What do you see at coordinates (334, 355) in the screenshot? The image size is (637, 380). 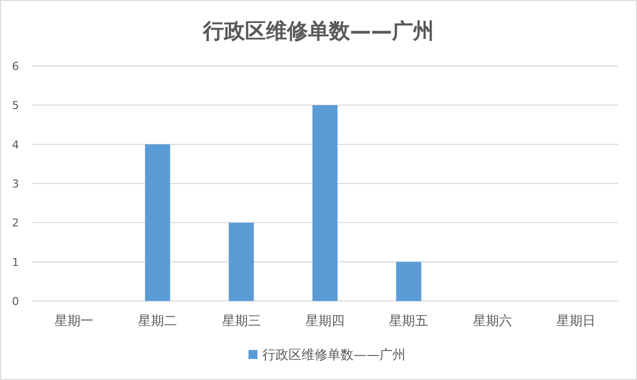 I see `legend-label: 行政区维修单数——广州` at bounding box center [334, 355].